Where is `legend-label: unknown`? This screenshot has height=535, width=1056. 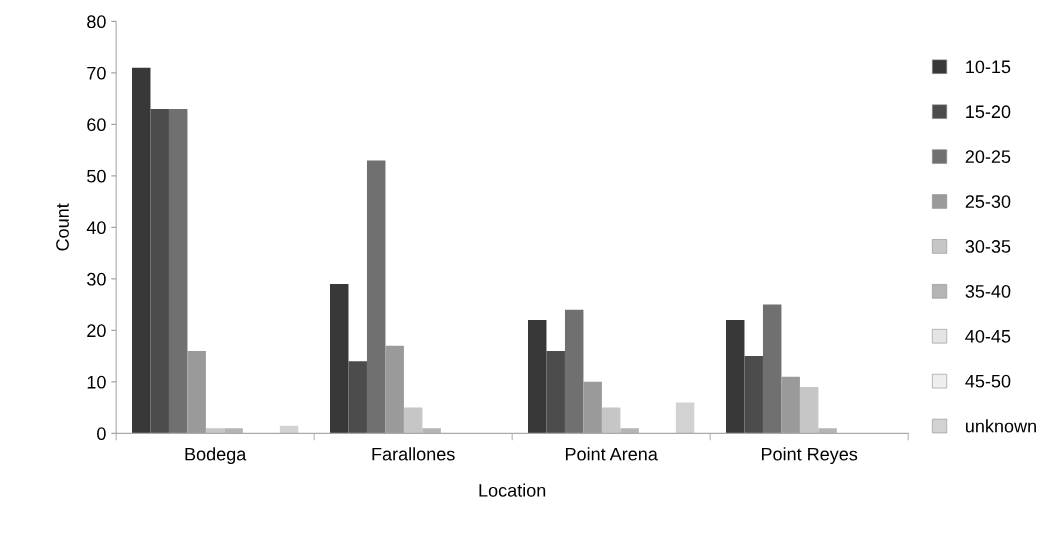 legend-label: unknown is located at coordinates (1001, 426).